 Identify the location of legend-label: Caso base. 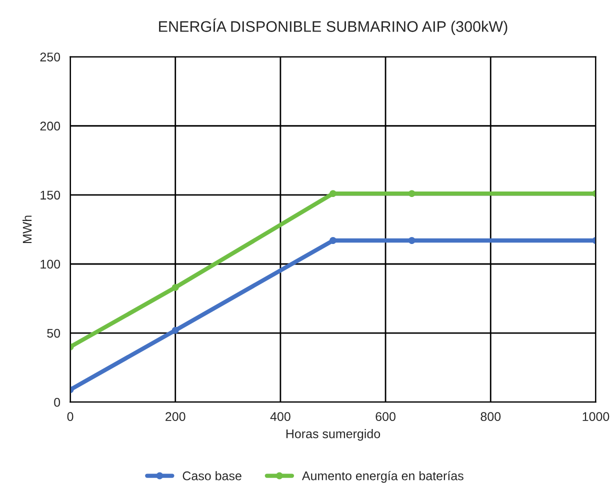
(212, 475).